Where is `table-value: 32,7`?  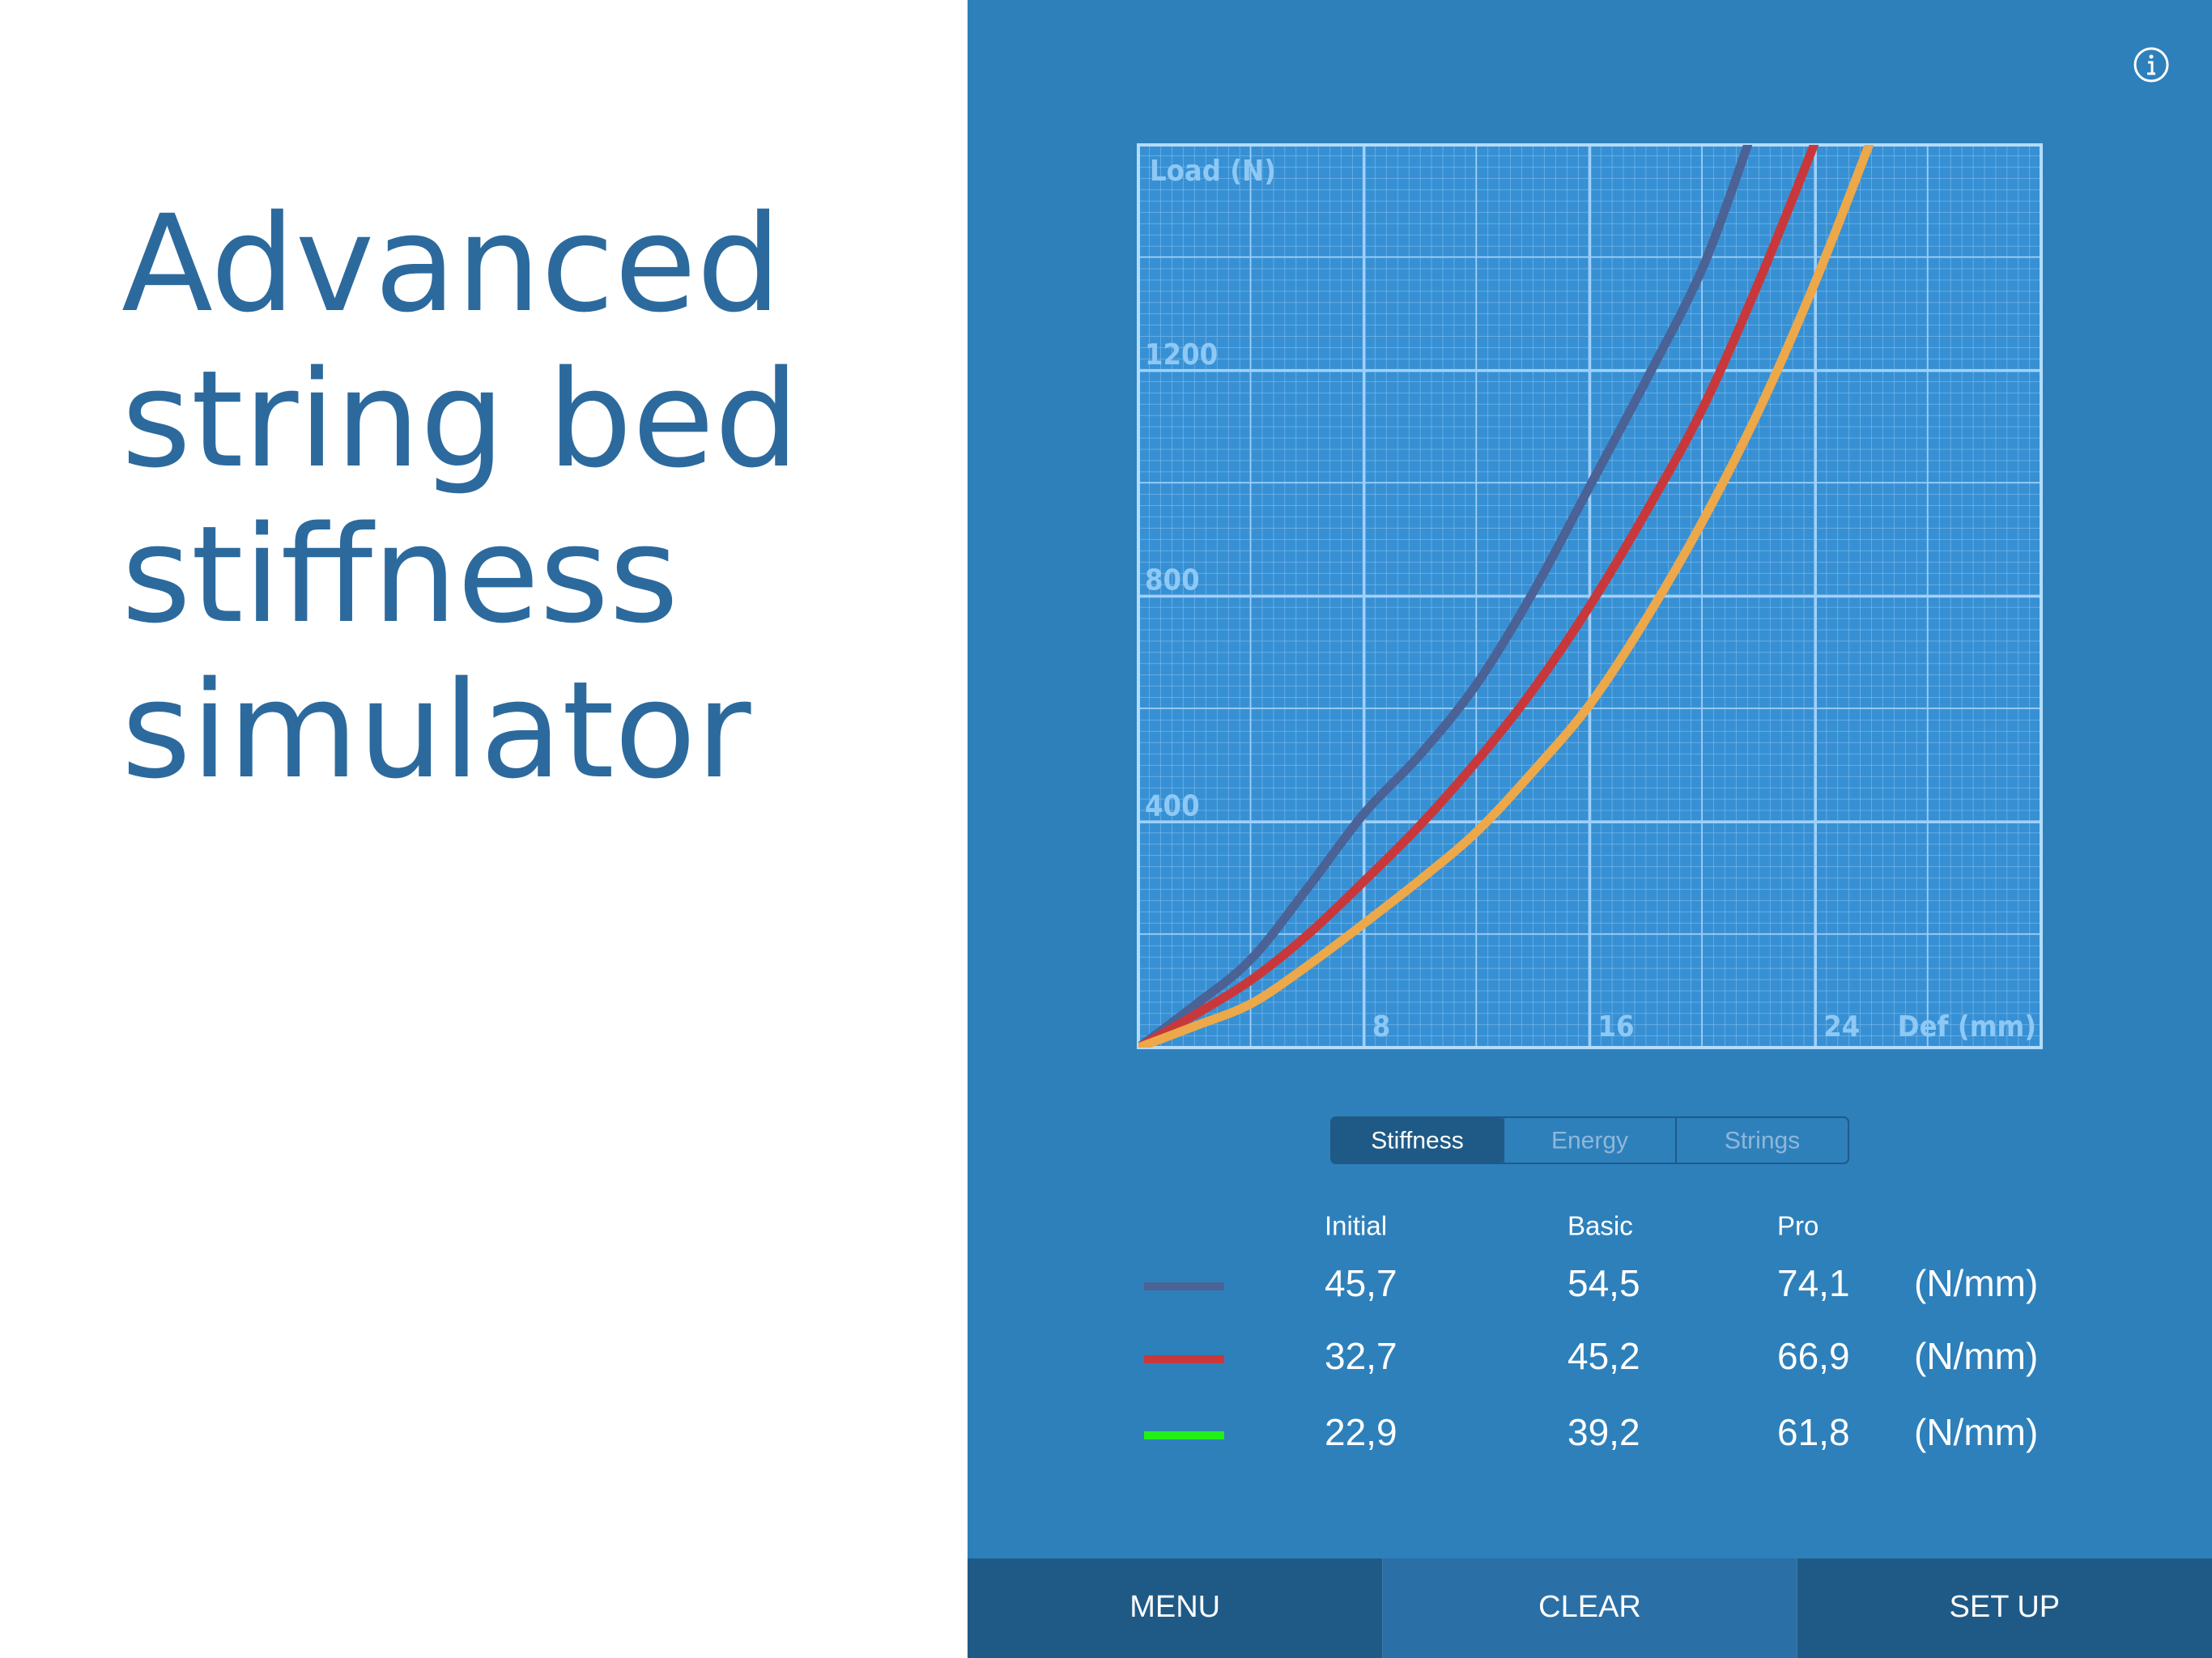 table-value: 32,7 is located at coordinates (1361, 1356).